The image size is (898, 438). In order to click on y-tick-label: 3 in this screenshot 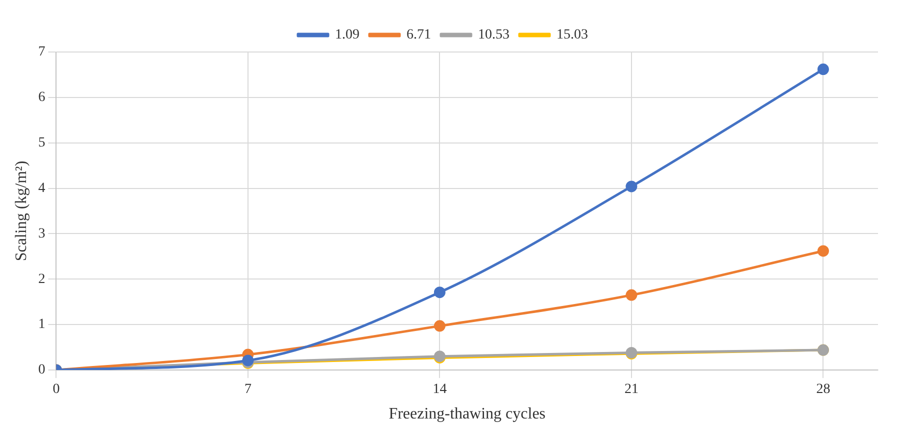, I will do `click(42, 234)`.